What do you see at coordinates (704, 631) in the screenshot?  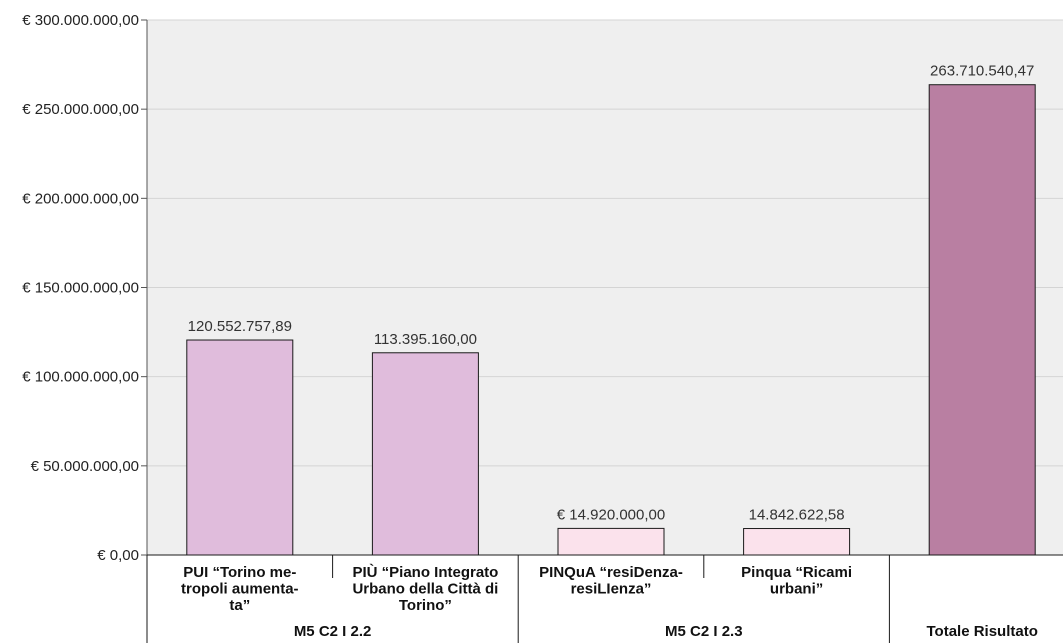 I see `group-label: M5 C2 I 2.3` at bounding box center [704, 631].